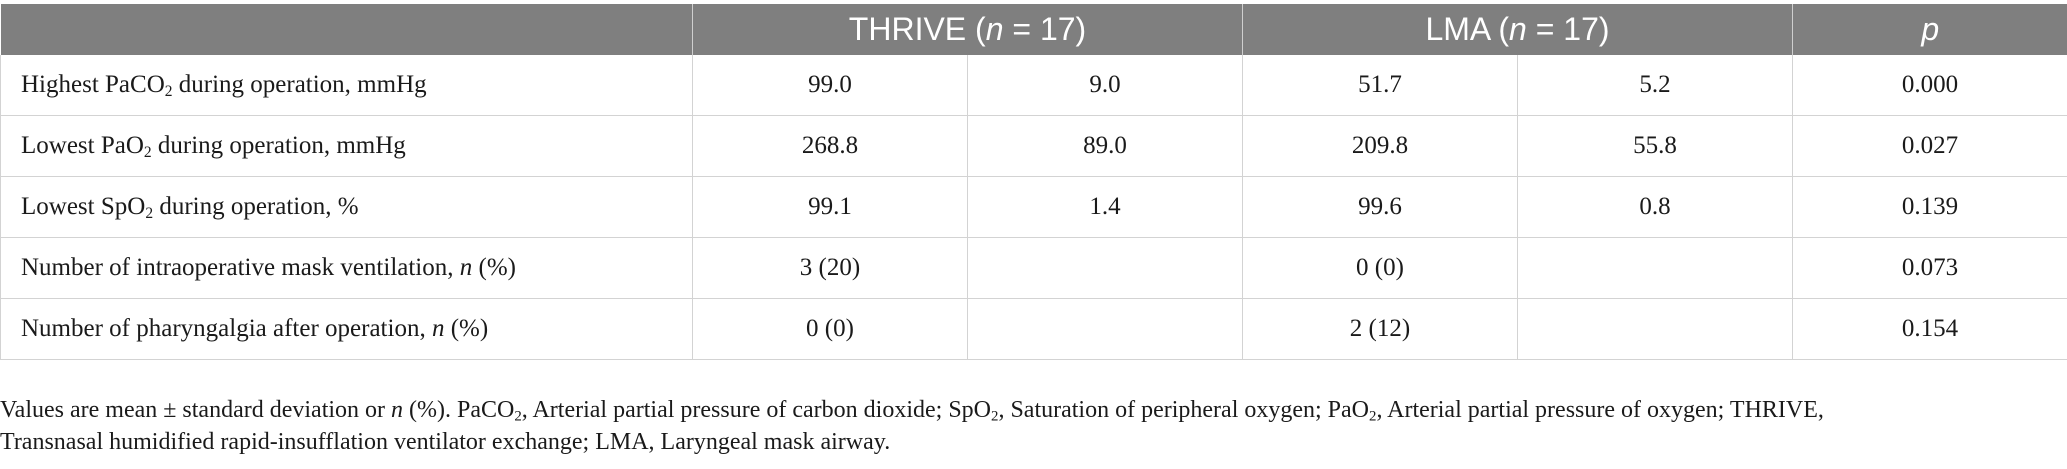 The image size is (2067, 469). Describe the element at coordinates (1380, 207) in the screenshot. I see `lma-mean-cell: 99.6` at that location.